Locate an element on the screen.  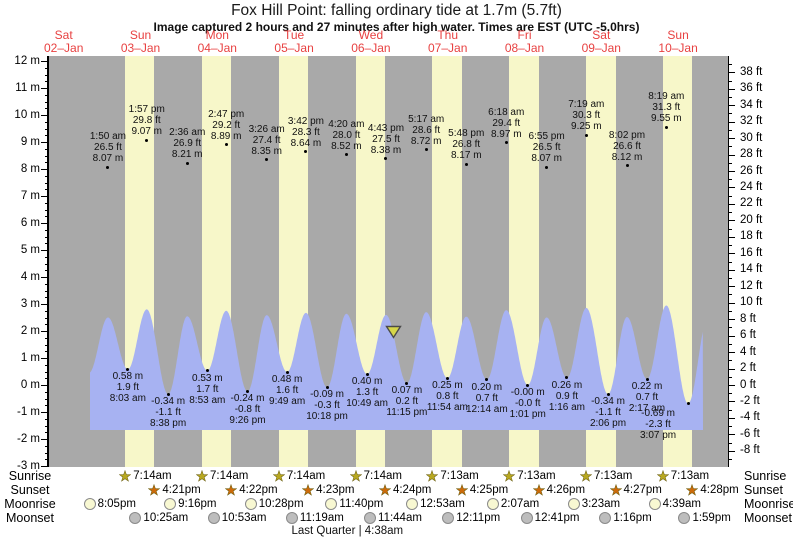
day-date: 09–Jan is located at coordinates (601, 48).